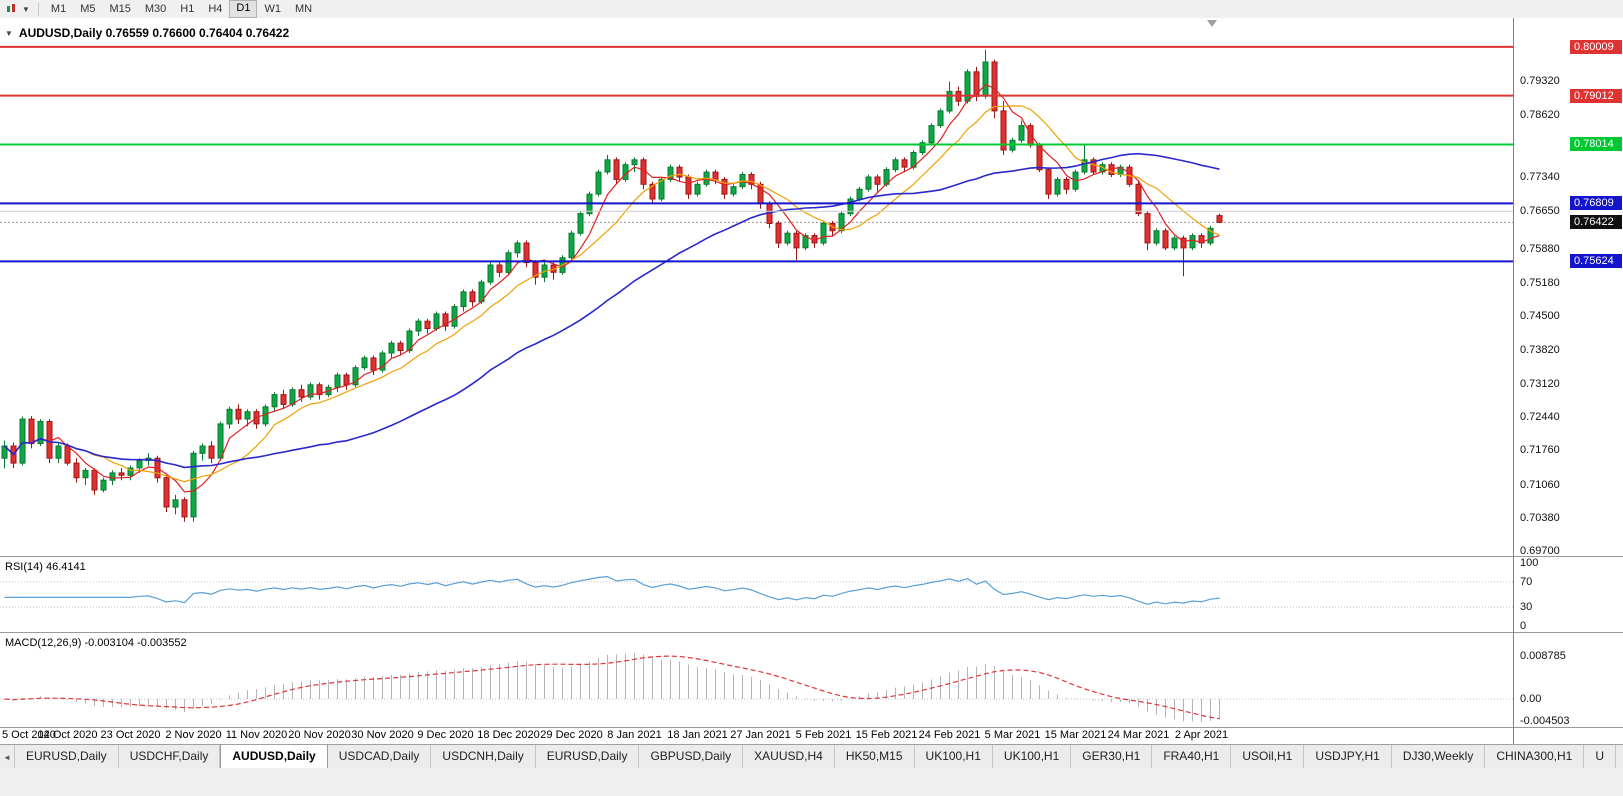  I want to click on date-axis-label: 14 Oct 2020, so click(67, 735).